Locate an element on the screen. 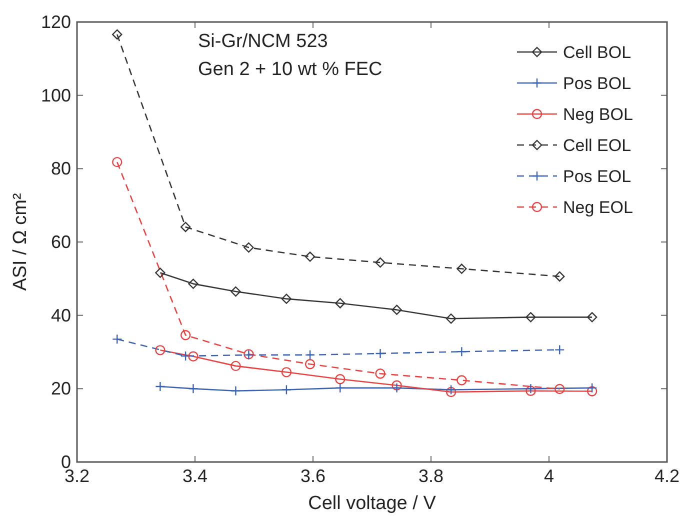 This screenshot has height=517, width=683. x-tick-label: 3.4 is located at coordinates (195, 476).